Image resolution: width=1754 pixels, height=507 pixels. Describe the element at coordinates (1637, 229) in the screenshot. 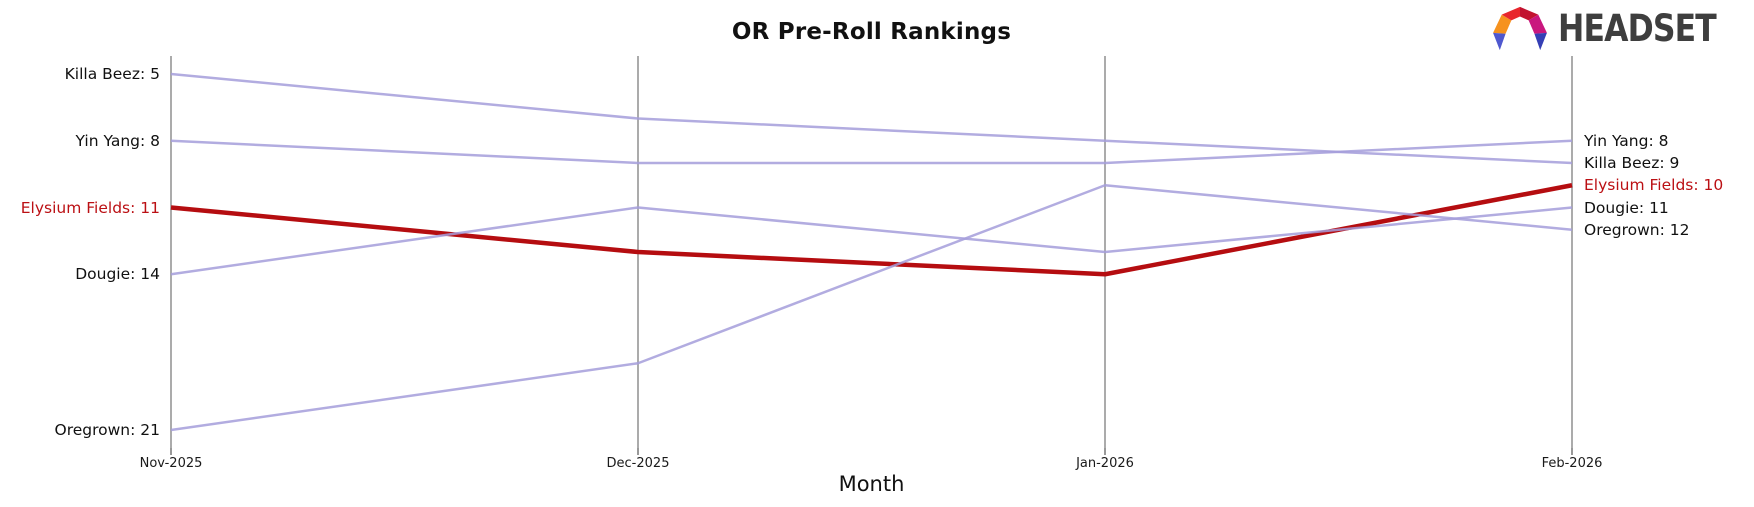

I see `series-end-label-oregrown: Oregrown: 12` at that location.